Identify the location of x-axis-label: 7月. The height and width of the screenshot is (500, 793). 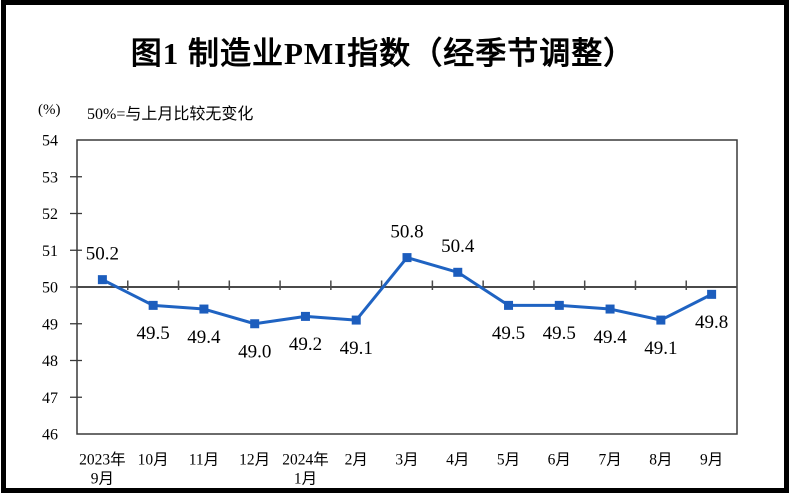
(609, 459).